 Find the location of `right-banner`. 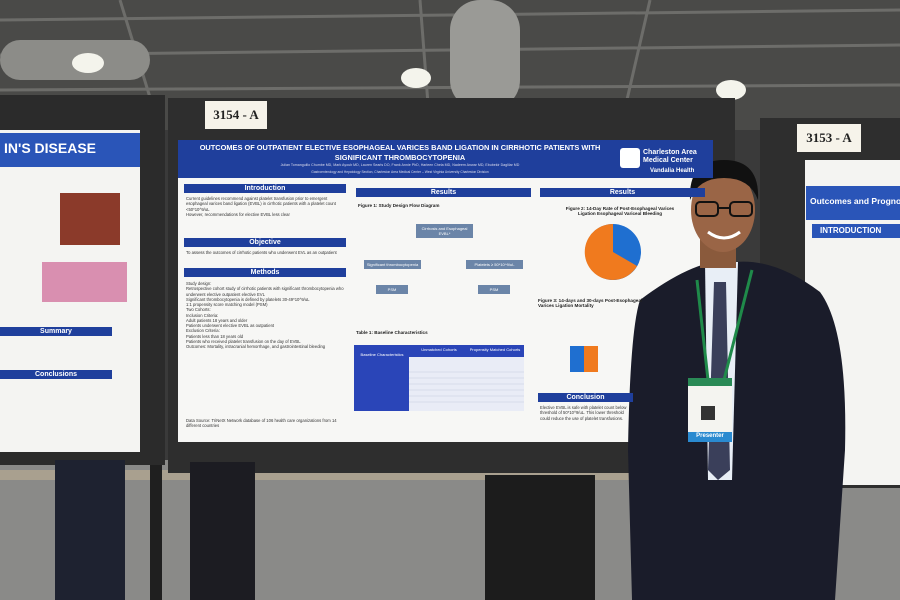

right-banner is located at coordinates (853, 203).